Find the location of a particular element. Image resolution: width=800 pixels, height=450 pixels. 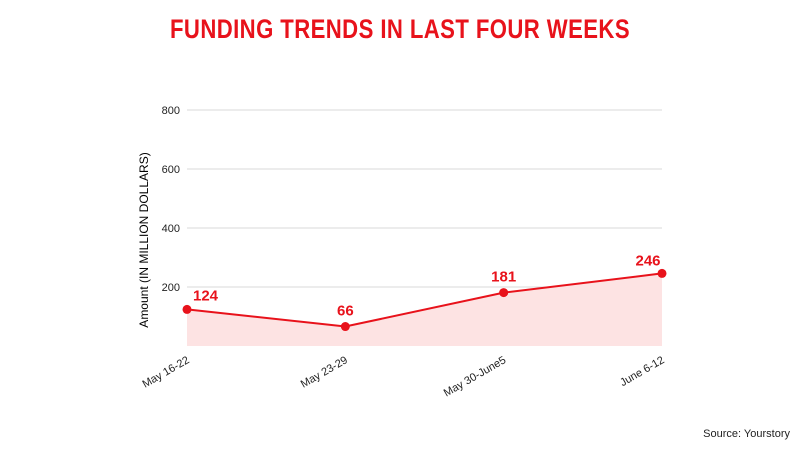

x-tick-label: June 6-12 is located at coordinates (642, 371).